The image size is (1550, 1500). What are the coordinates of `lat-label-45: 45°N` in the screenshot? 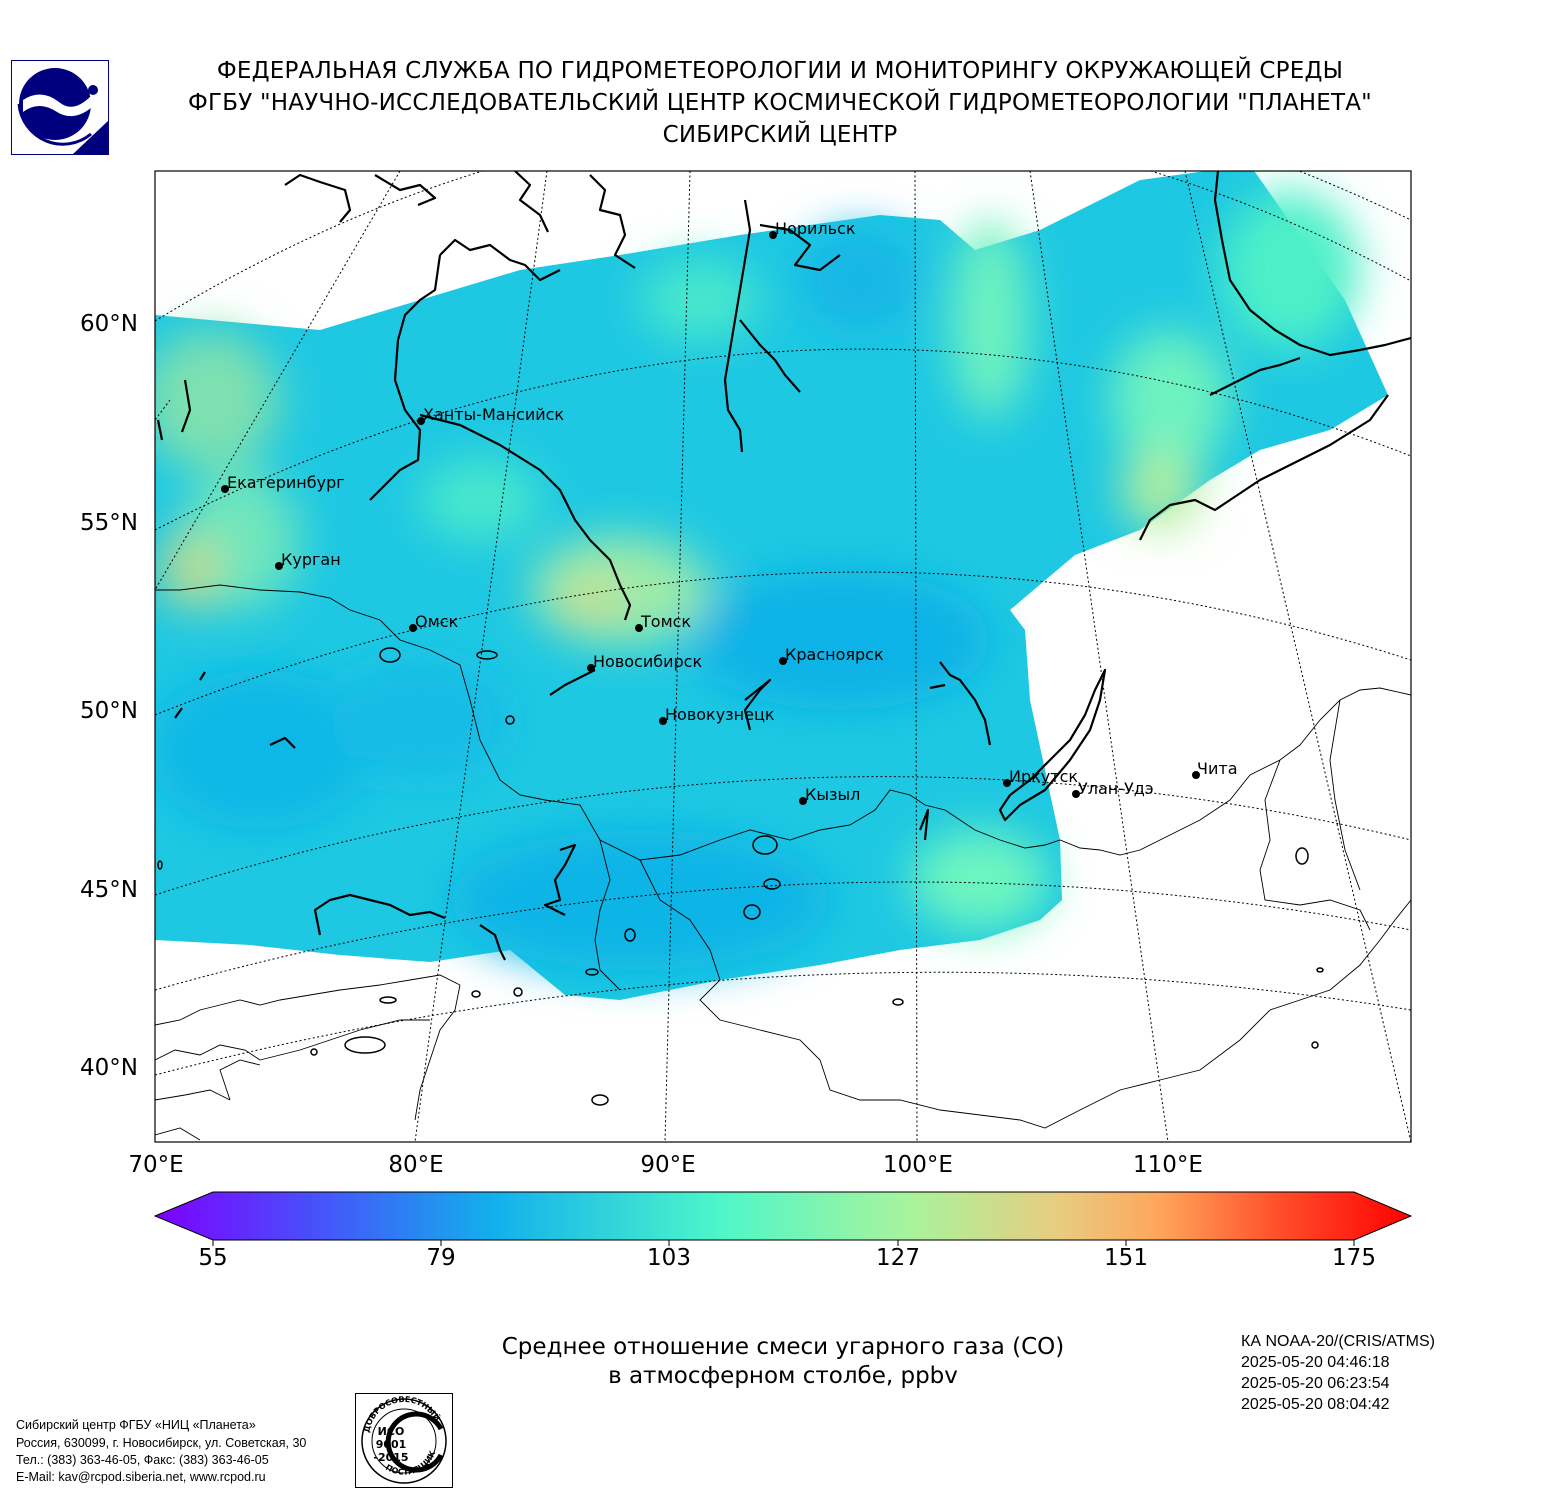 It's located at (109, 890).